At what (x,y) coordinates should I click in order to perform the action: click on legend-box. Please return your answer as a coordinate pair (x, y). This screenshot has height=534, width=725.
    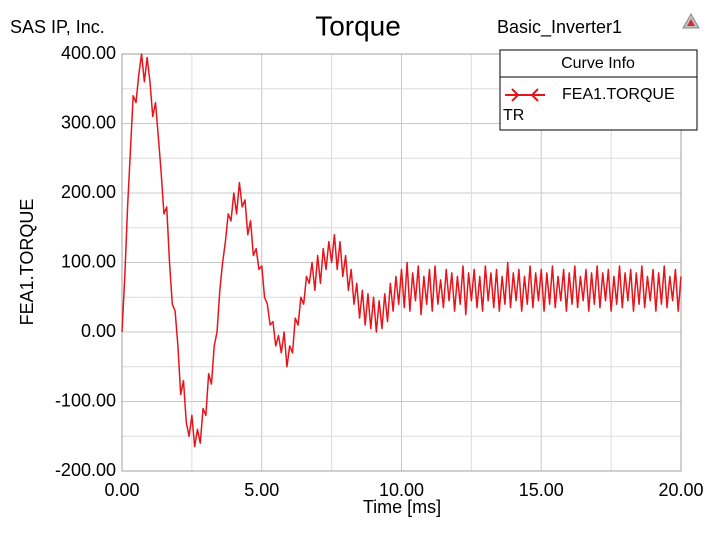
    Looking at the image, I should click on (598, 90).